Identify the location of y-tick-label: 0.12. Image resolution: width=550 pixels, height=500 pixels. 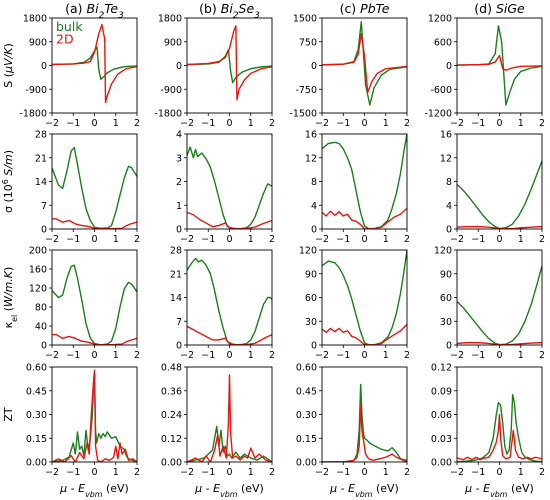
(171, 439).